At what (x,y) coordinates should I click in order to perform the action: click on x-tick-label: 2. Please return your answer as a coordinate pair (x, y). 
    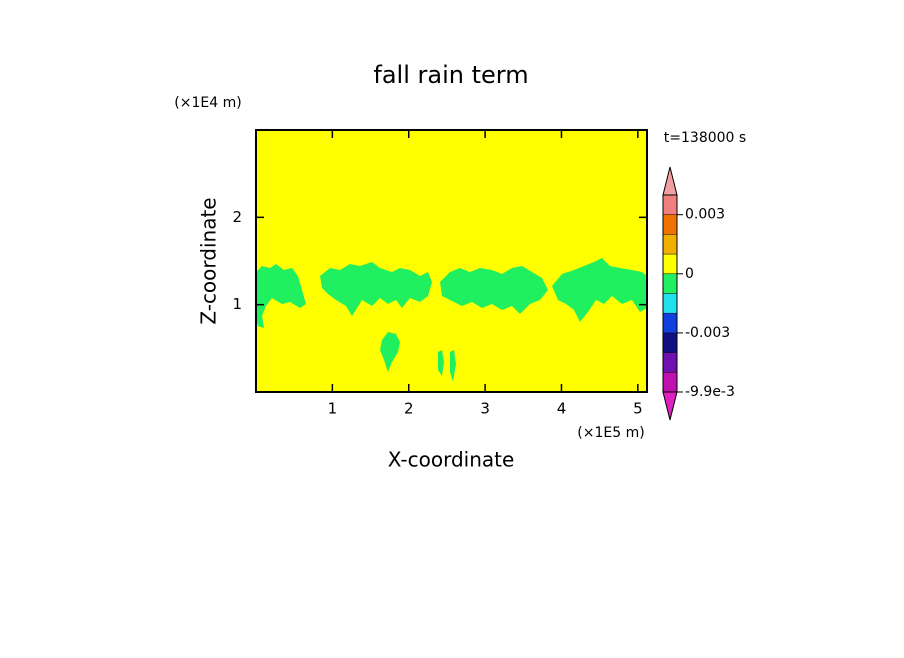
    Looking at the image, I should click on (409, 409).